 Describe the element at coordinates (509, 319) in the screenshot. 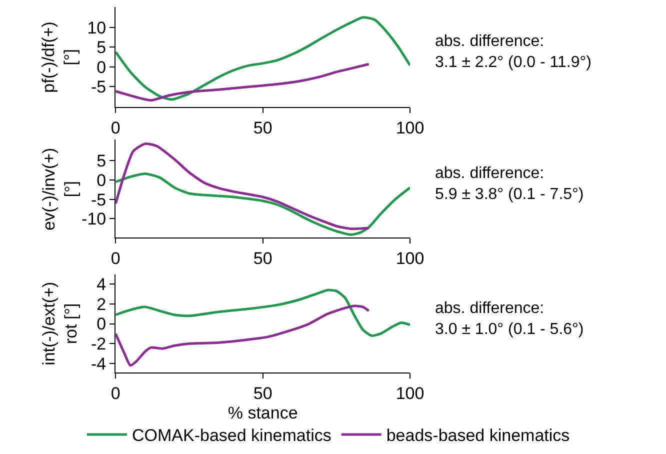

I see `text: abs. difference: 3.0 ± 1.0° (0.1 - 5.6°)` at that location.